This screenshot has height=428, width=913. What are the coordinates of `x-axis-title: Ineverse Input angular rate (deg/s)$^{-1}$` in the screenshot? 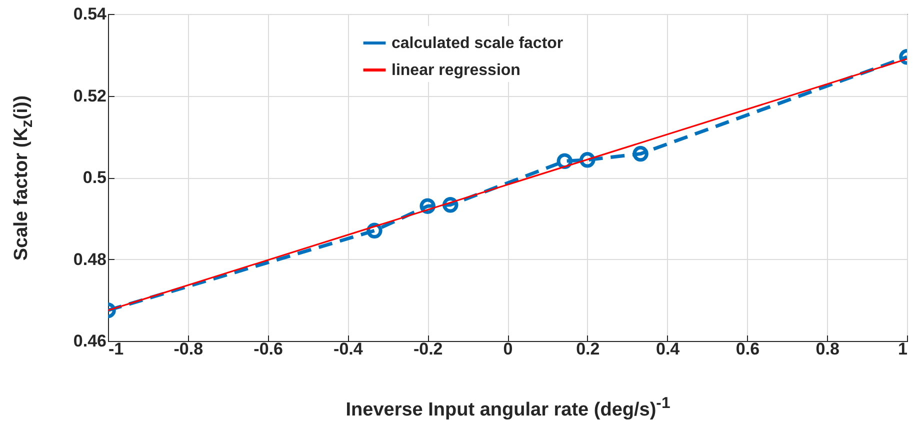 It's located at (508, 408).